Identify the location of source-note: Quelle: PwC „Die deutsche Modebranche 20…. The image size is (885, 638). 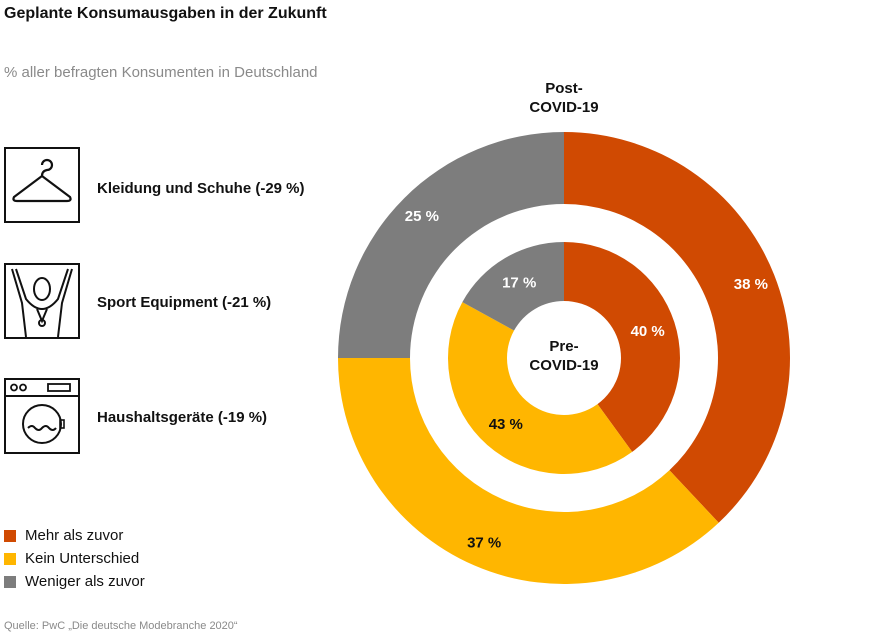
(121, 626).